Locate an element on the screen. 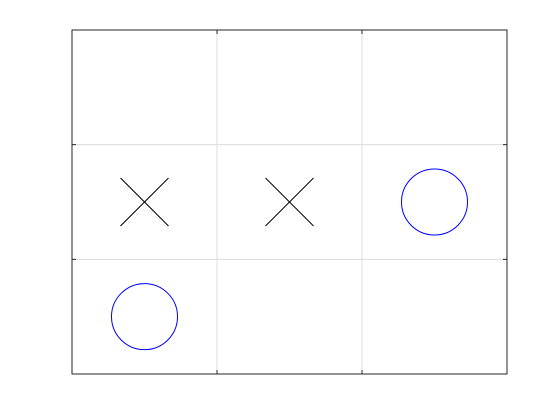 This screenshot has height=420, width=560. board-cell-r3-c3 is located at coordinates (434, 316).